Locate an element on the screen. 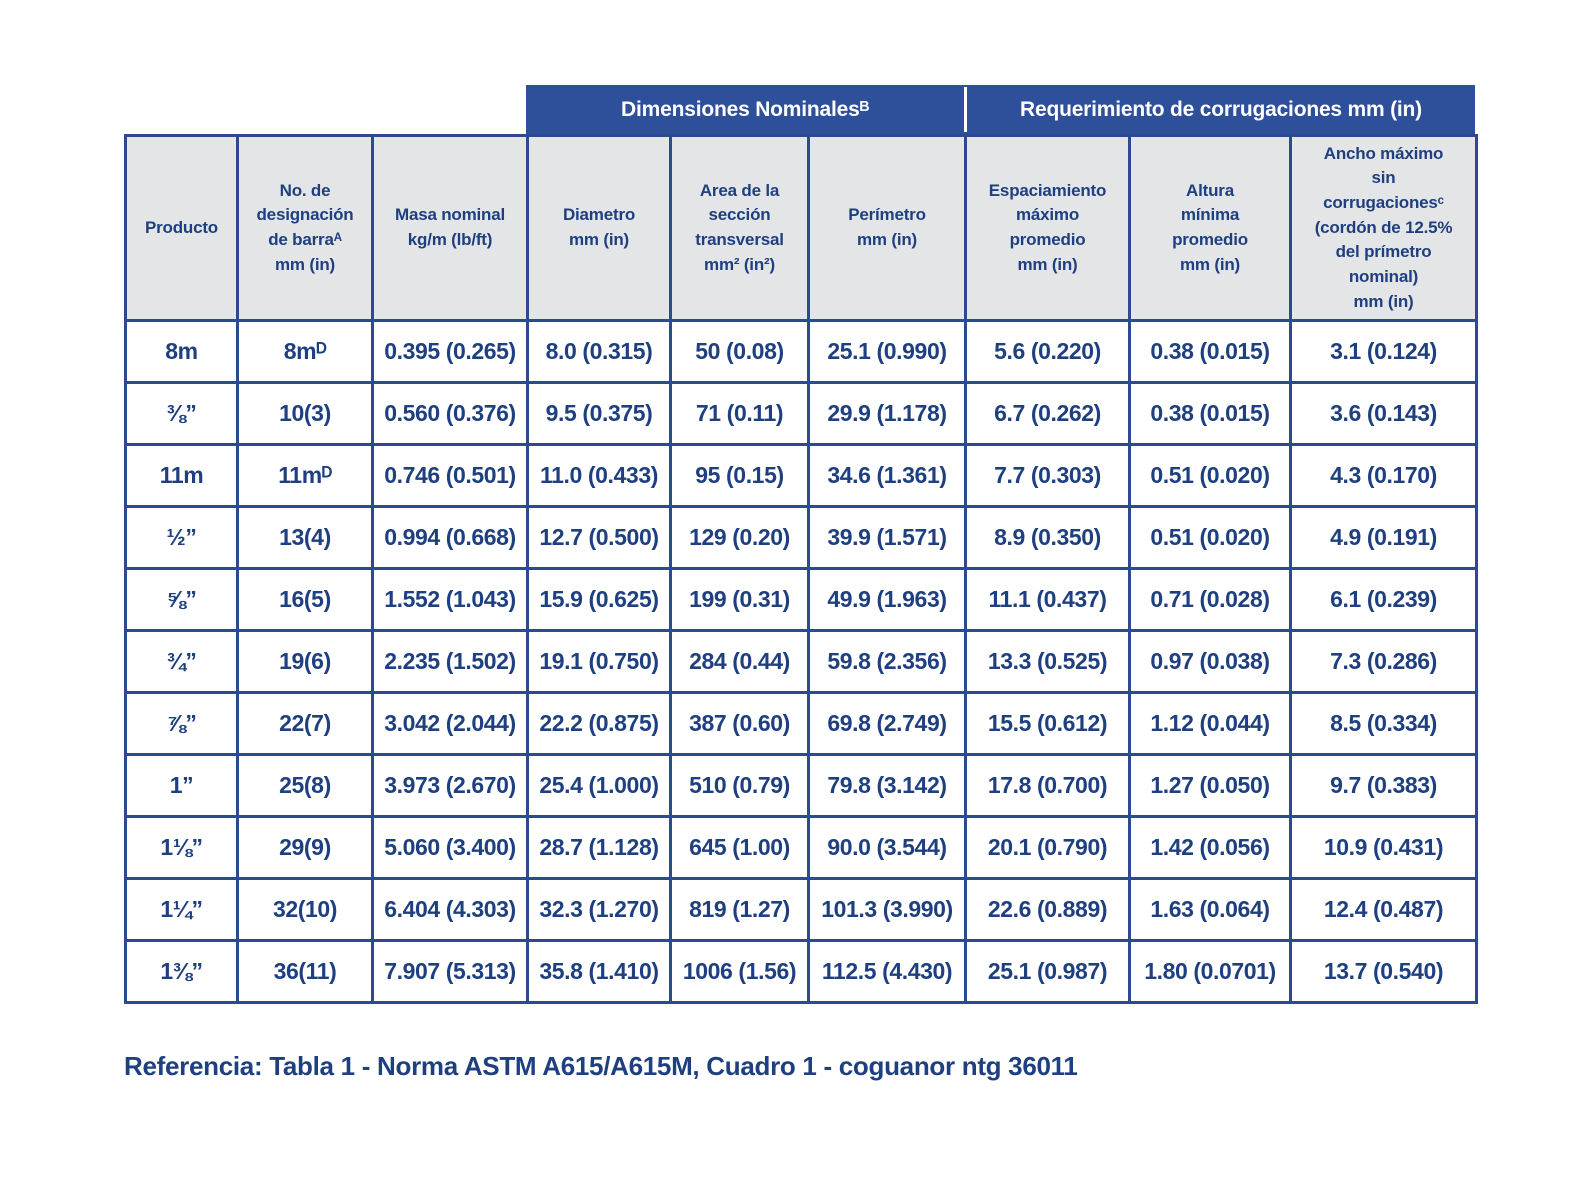 The height and width of the screenshot is (1181, 1594). column-header-designacion: No. de designación de barraᴬ mm (in) is located at coordinates (305, 228).